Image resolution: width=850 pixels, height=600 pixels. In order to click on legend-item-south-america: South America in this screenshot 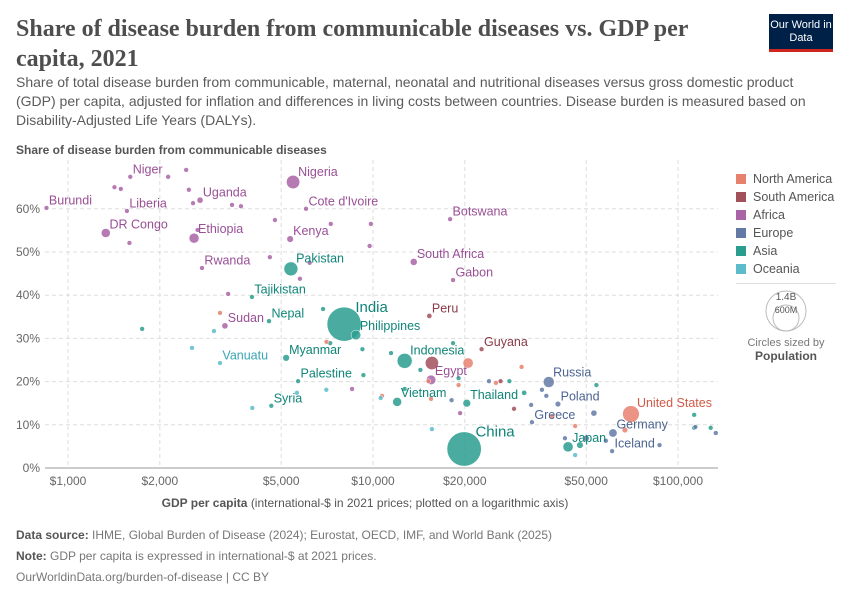, I will do `click(785, 197)`.